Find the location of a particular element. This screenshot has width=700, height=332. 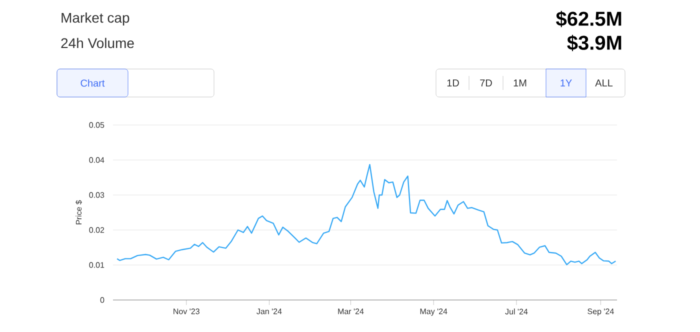

text: 24h Volume is located at coordinates (97, 43).